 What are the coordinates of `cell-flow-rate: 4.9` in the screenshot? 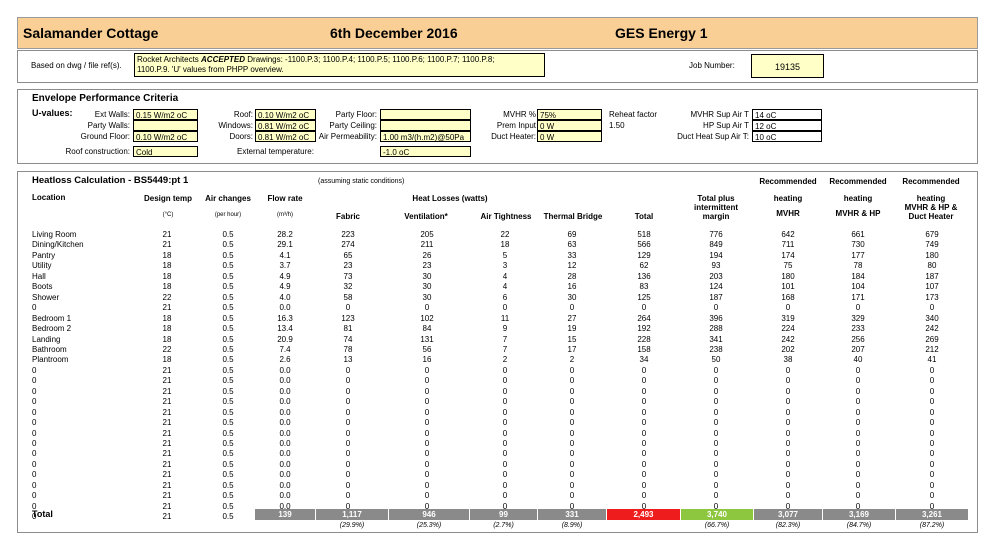 It's located at (285, 286).